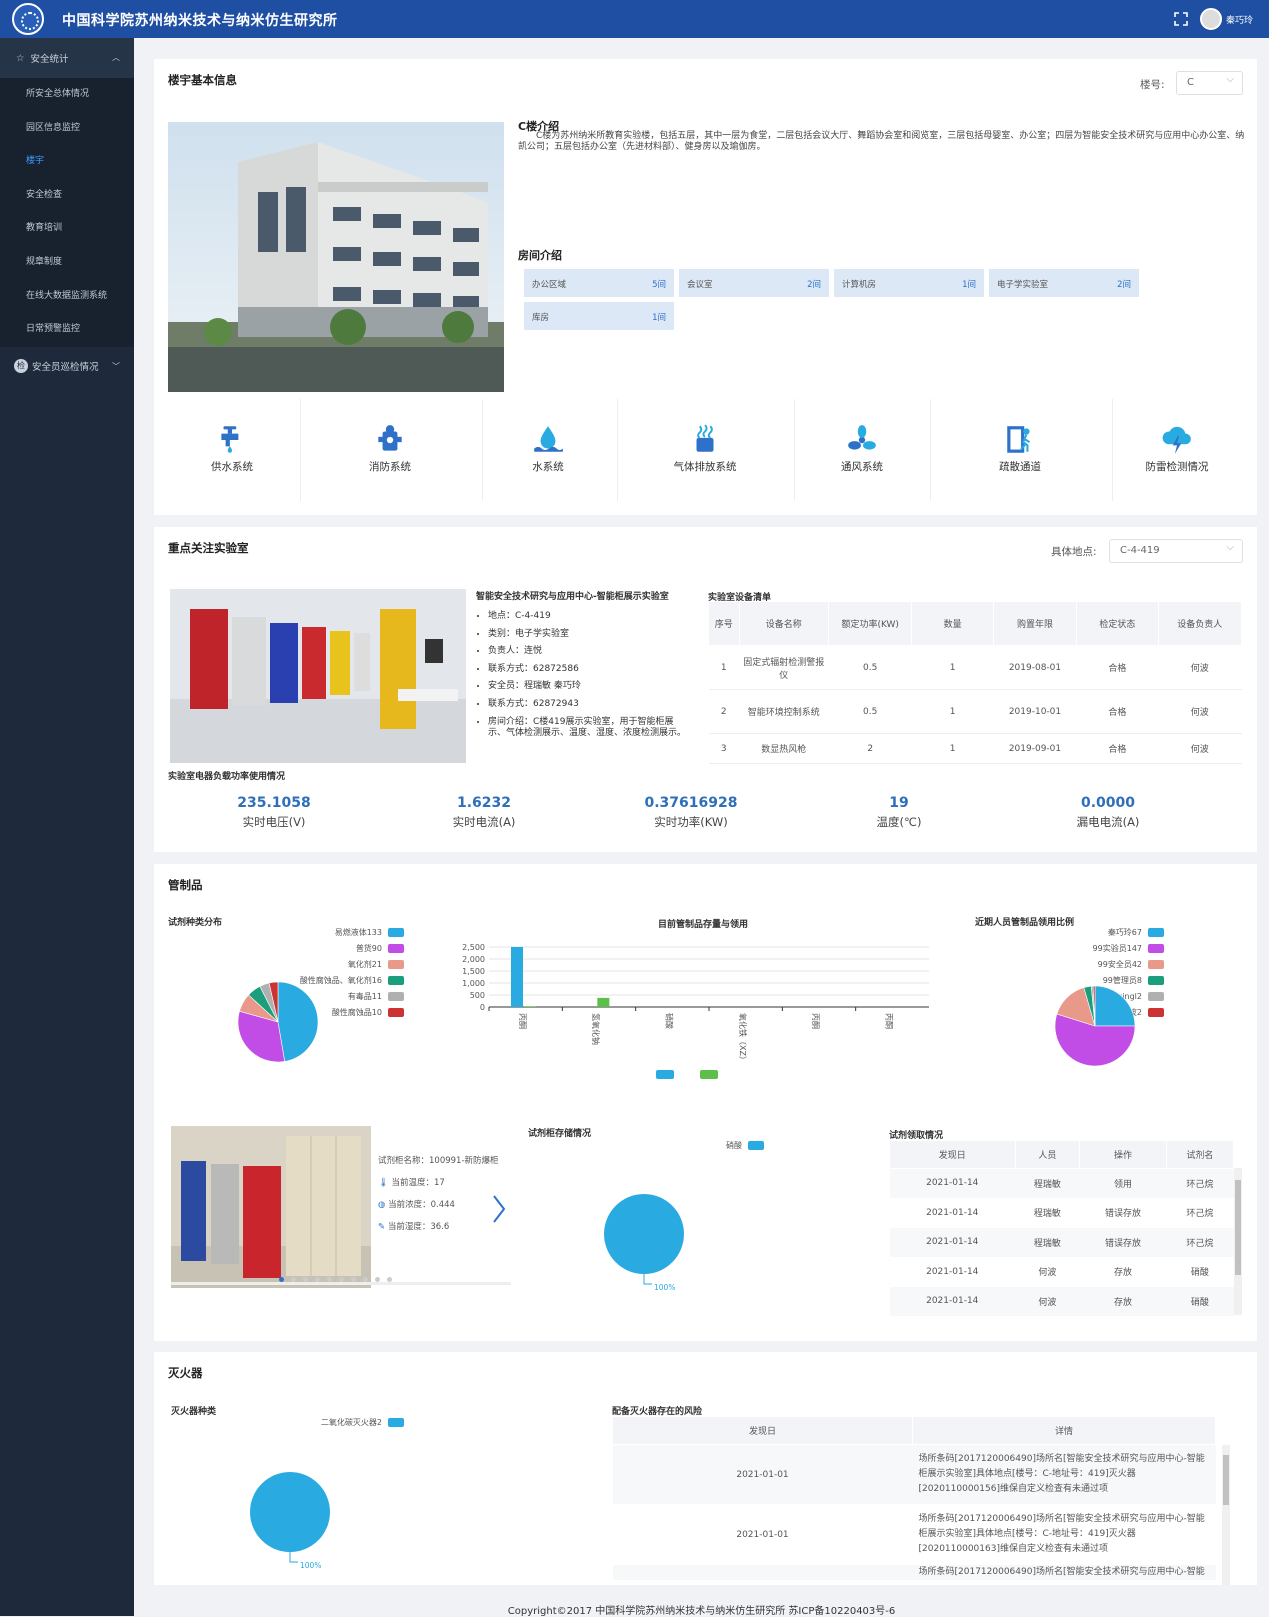  What do you see at coordinates (334, 1013) in the screenshot?
I see `legend-item: 酸性腐蚀品10` at bounding box center [334, 1013].